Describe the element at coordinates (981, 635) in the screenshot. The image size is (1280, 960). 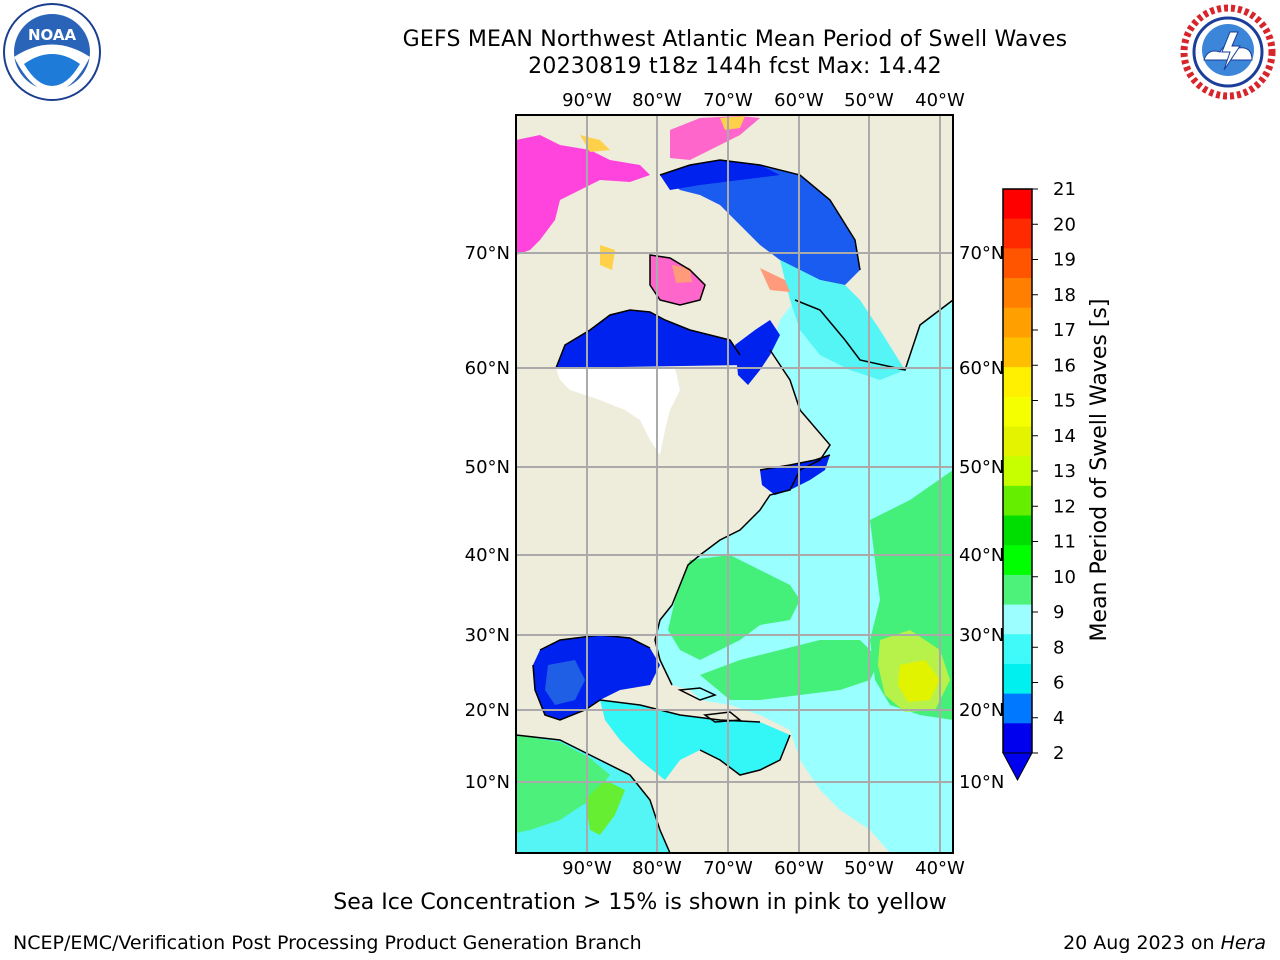
I see `lat-label-right: 30°N` at that location.